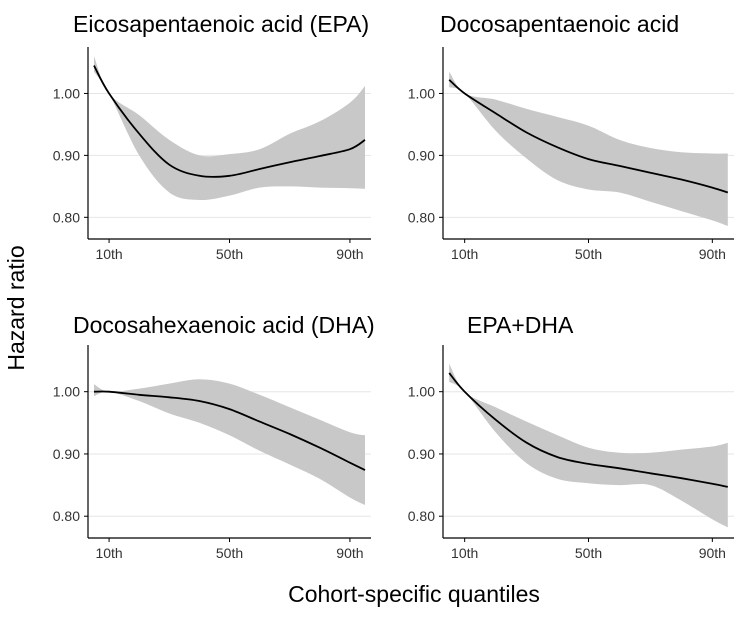 This screenshot has width=752, height=617. Describe the element at coordinates (414, 594) in the screenshot. I see `x-axis-title: Cohort-specific quantiles` at that location.